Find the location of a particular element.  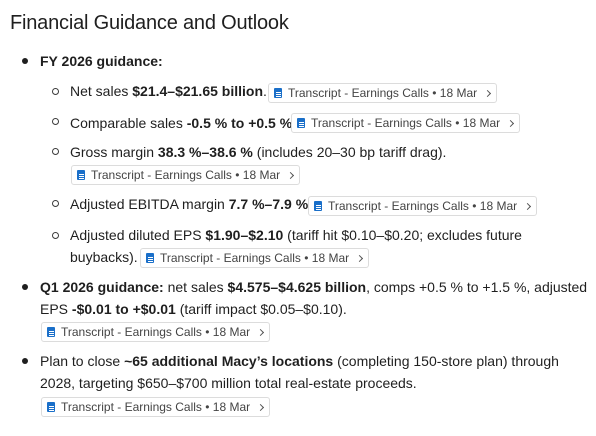

fy2026-heading: FY 2026 guidance: is located at coordinates (101, 61).